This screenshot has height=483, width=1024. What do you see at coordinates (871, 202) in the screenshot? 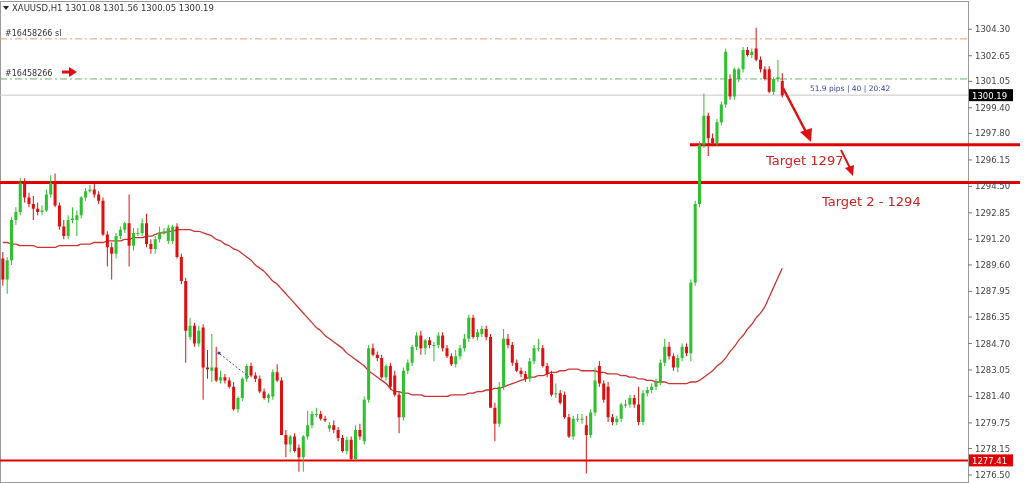
I see `ref-line-label: Target 2 - 1294` at bounding box center [871, 202].